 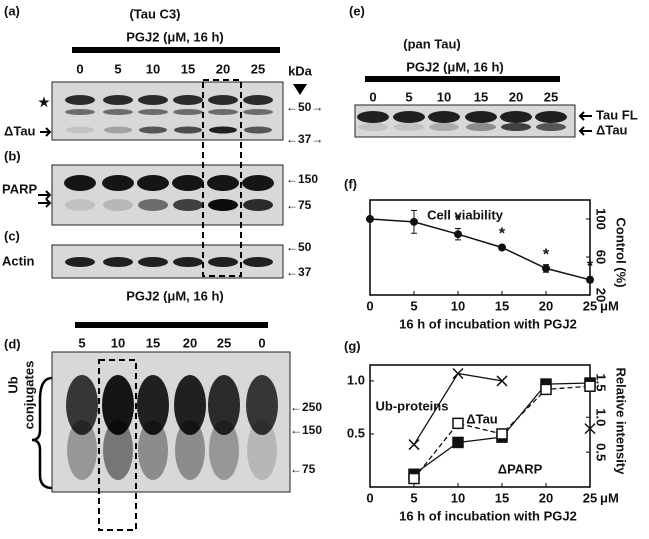 What do you see at coordinates (153, 342) in the screenshot?
I see `lane-label: 15` at bounding box center [153, 342].